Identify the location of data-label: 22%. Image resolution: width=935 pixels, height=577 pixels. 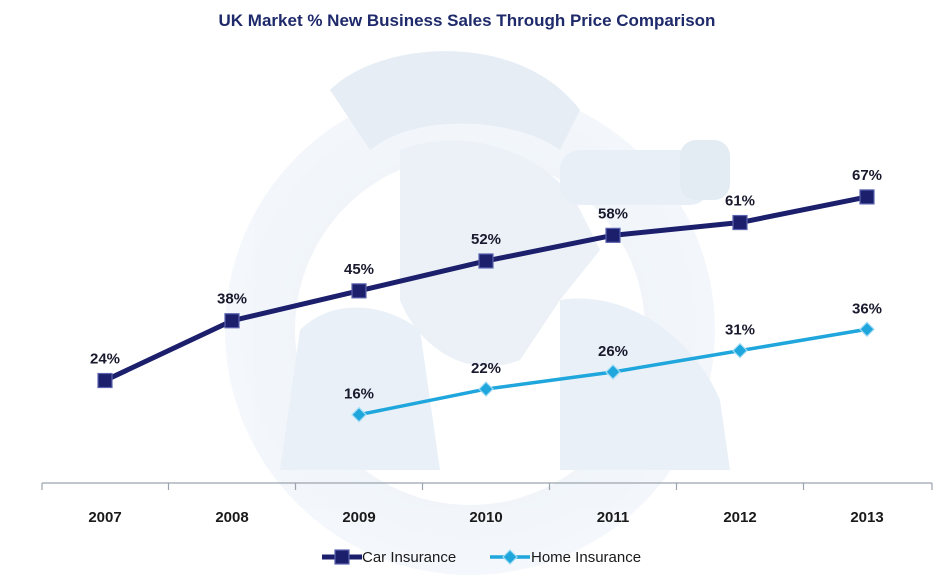
(486, 368).